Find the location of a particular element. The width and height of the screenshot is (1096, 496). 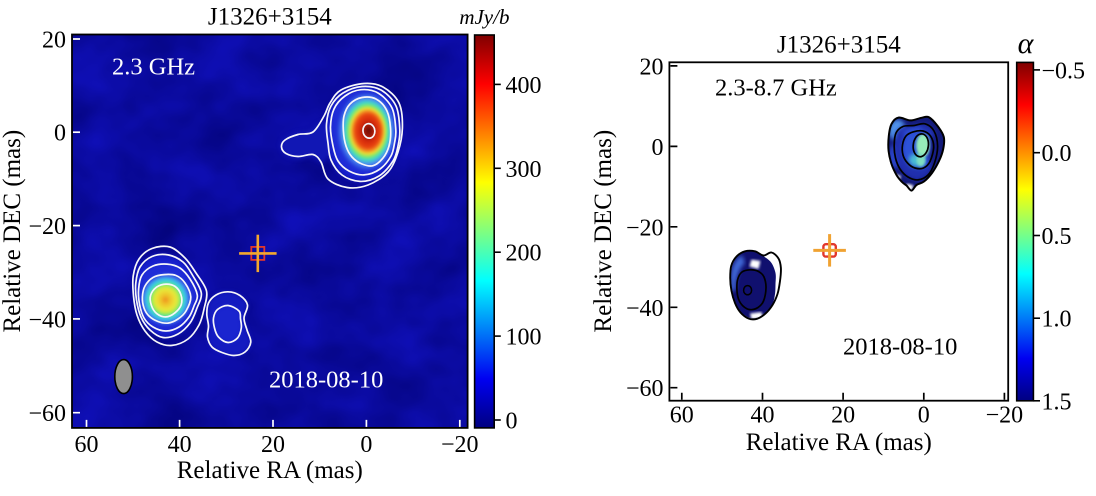

svg-text: 400 is located at coordinates (524, 86).